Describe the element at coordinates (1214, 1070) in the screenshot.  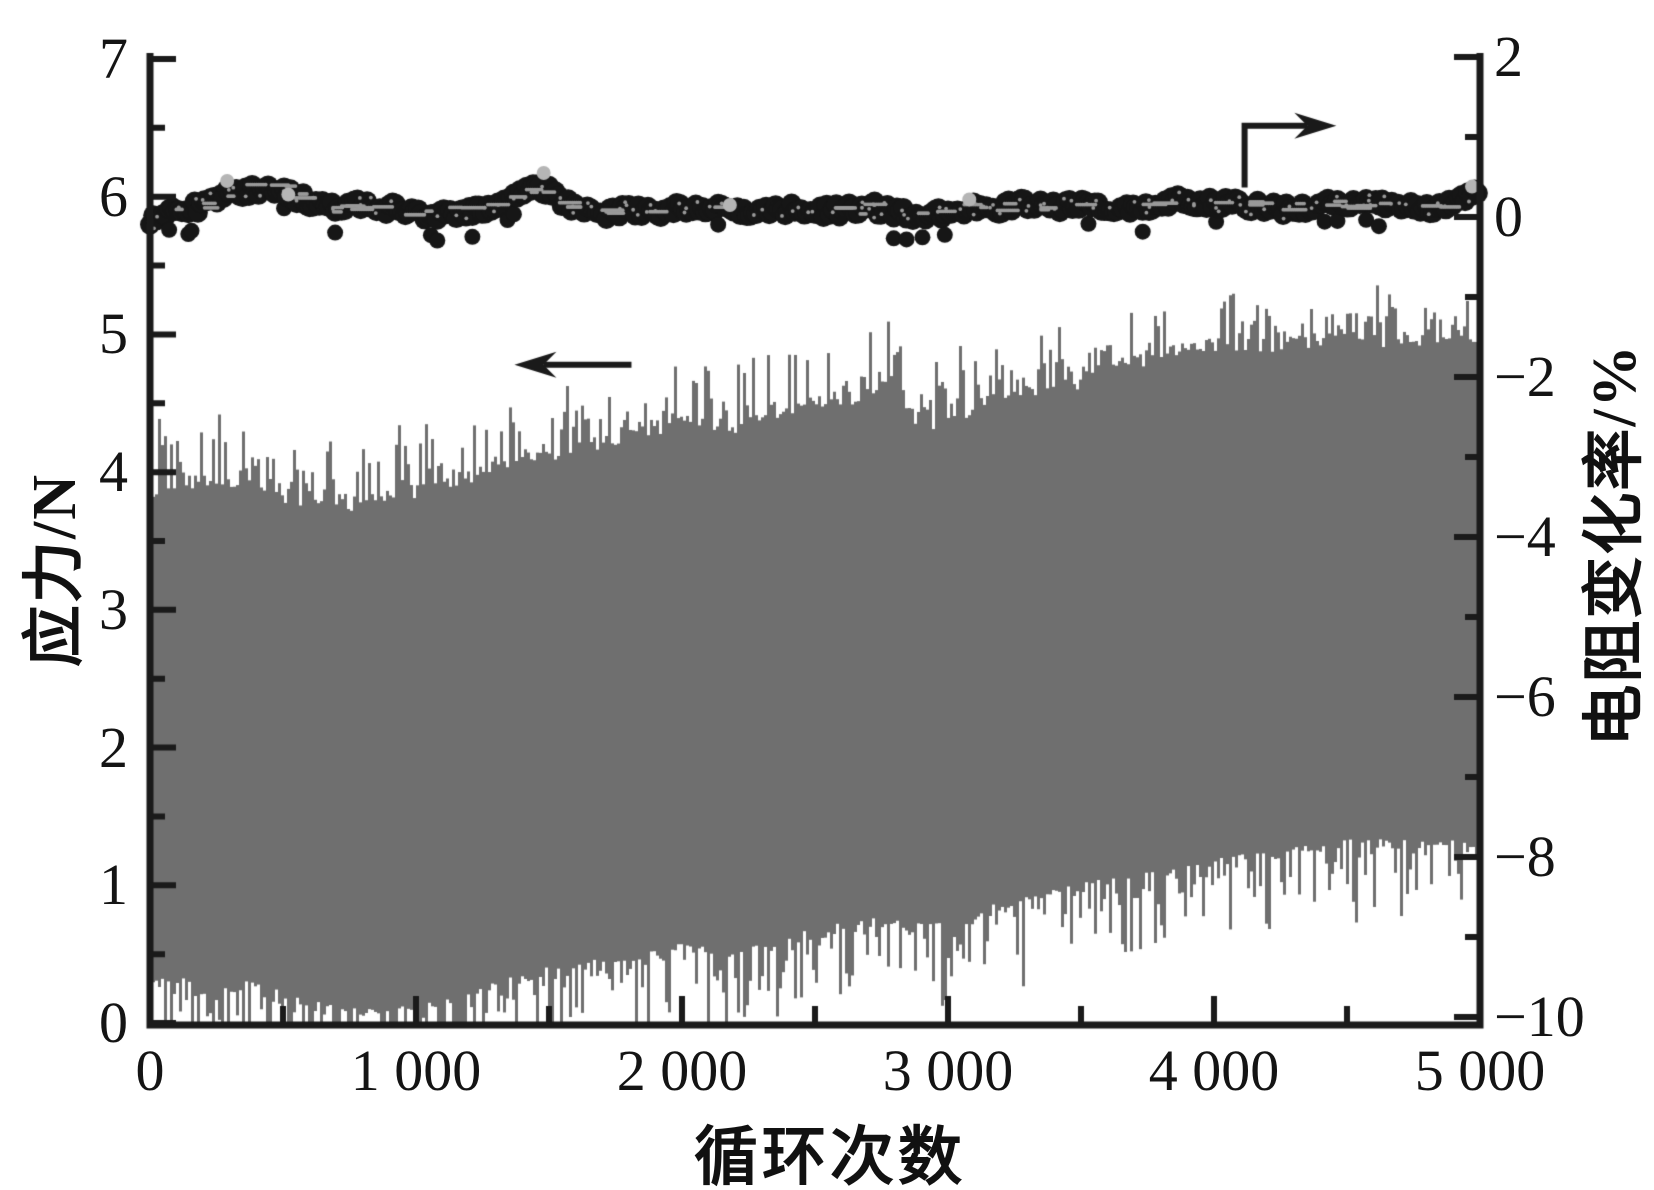
I see `x-tick-label: 4 000` at that location.